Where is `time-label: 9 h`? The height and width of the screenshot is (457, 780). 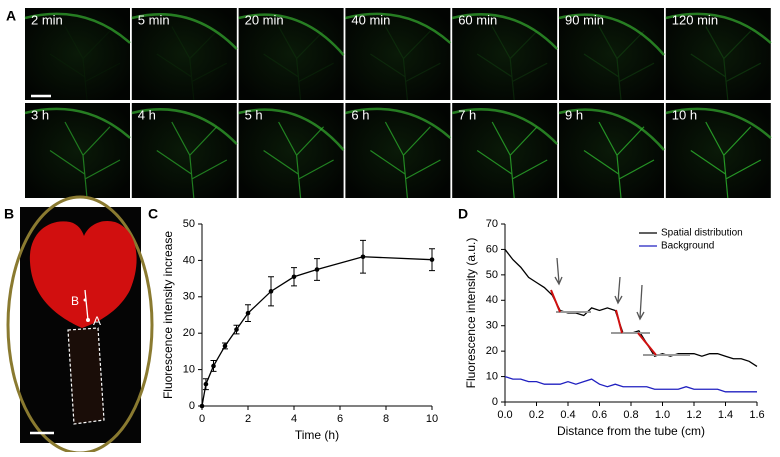 time-label: 9 h is located at coordinates (574, 114).